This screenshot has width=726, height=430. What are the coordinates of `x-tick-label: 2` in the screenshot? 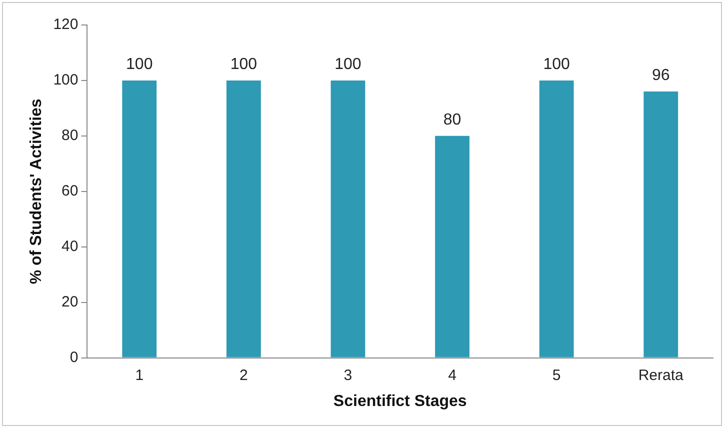 It's located at (244, 375).